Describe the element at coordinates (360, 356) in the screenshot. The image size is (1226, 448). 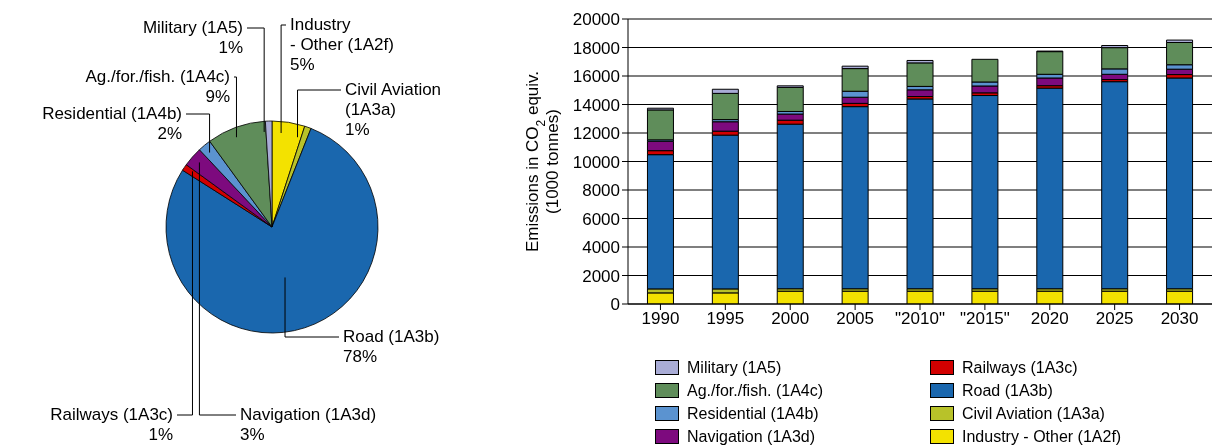
I see `data-label: 78%` at that location.